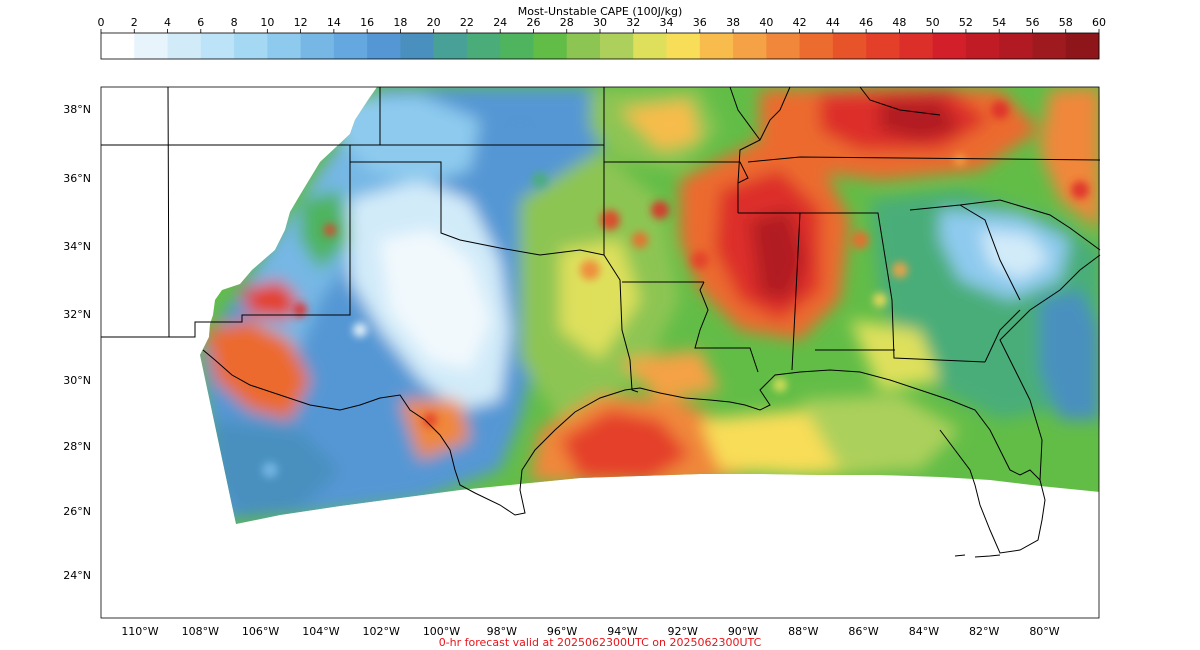 This screenshot has height=650, width=1200. What do you see at coordinates (77, 446) in the screenshot?
I see `latitude-label: 28°N` at bounding box center [77, 446].